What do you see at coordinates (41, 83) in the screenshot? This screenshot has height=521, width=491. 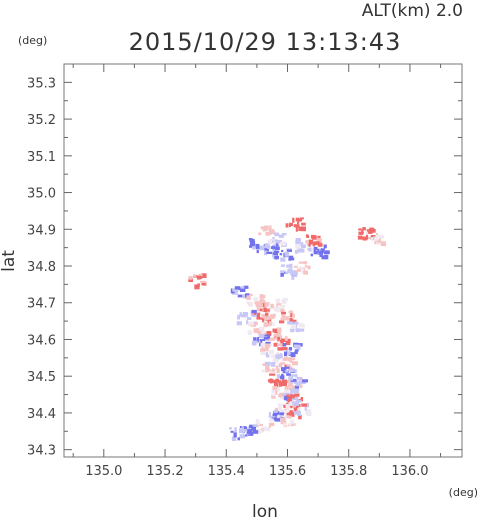 I see `y-tick-label: 35.3` at bounding box center [41, 83].